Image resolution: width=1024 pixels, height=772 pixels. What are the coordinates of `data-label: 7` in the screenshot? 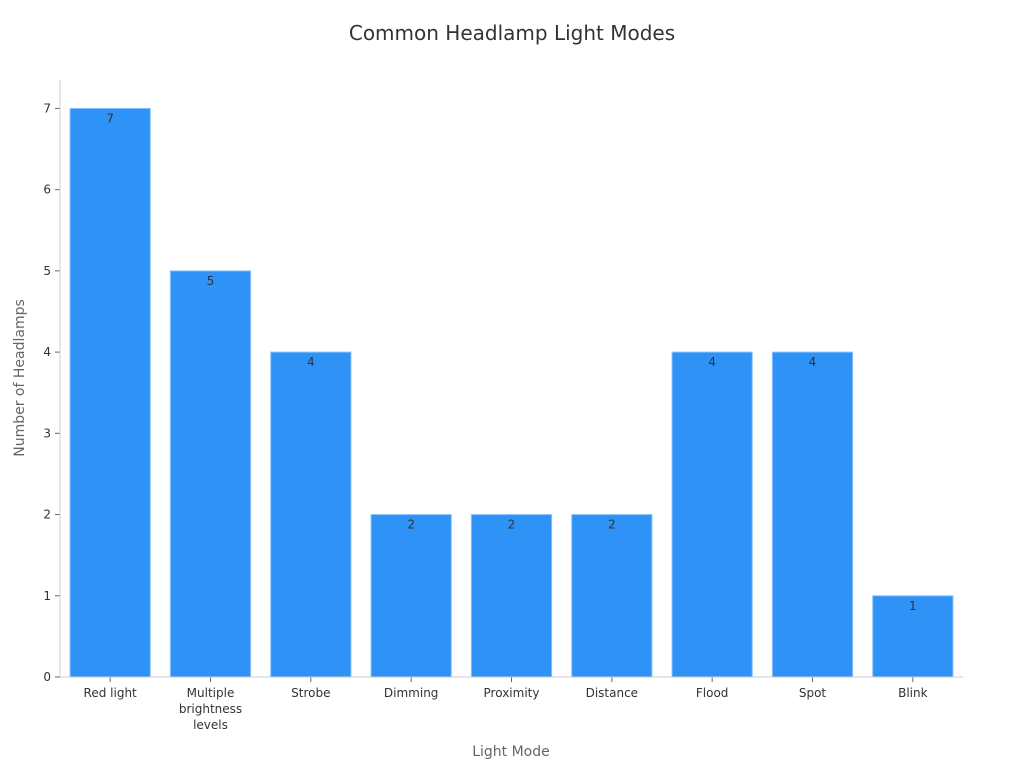 It's located at (110, 118).